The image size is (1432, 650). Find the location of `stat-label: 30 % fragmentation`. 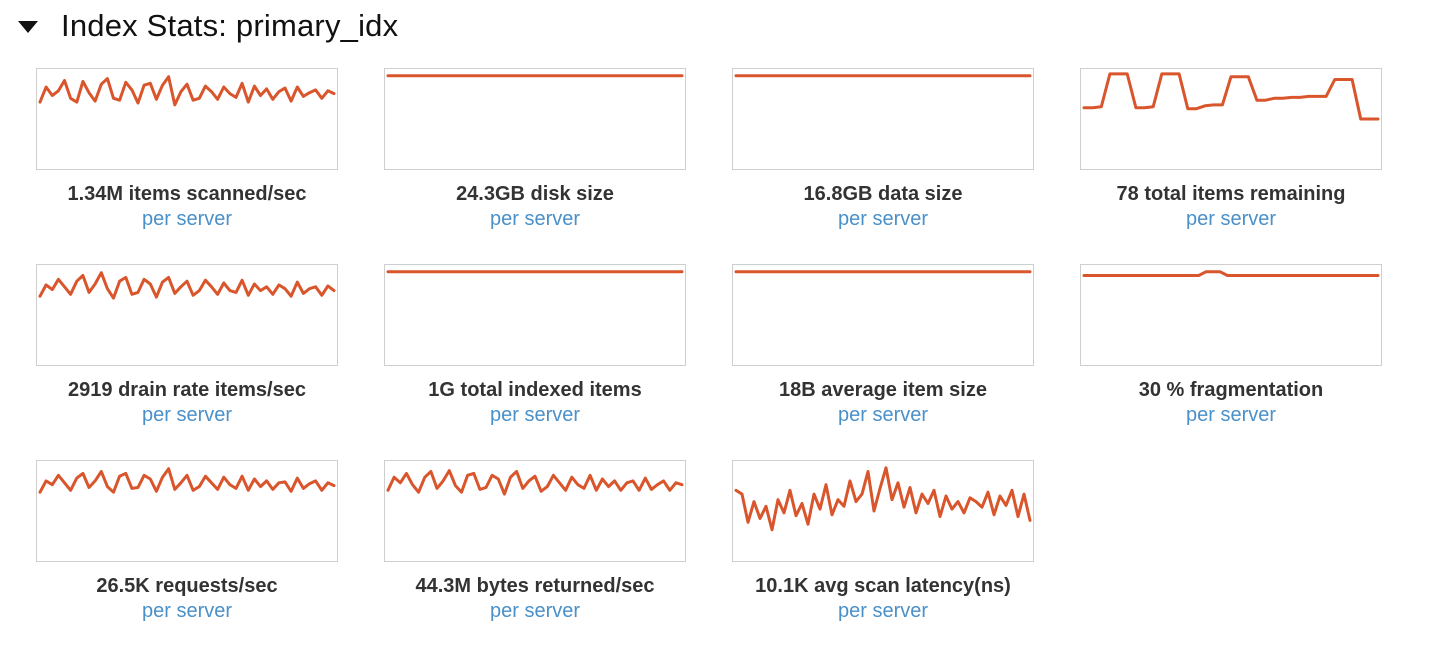

stat-label: 30 % fragmentation is located at coordinates (1231, 390).